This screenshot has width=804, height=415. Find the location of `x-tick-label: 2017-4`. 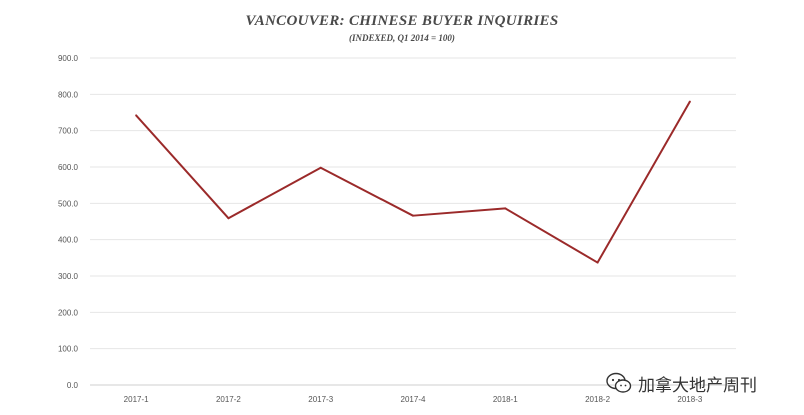

x-tick-label: 2017-4 is located at coordinates (413, 399).